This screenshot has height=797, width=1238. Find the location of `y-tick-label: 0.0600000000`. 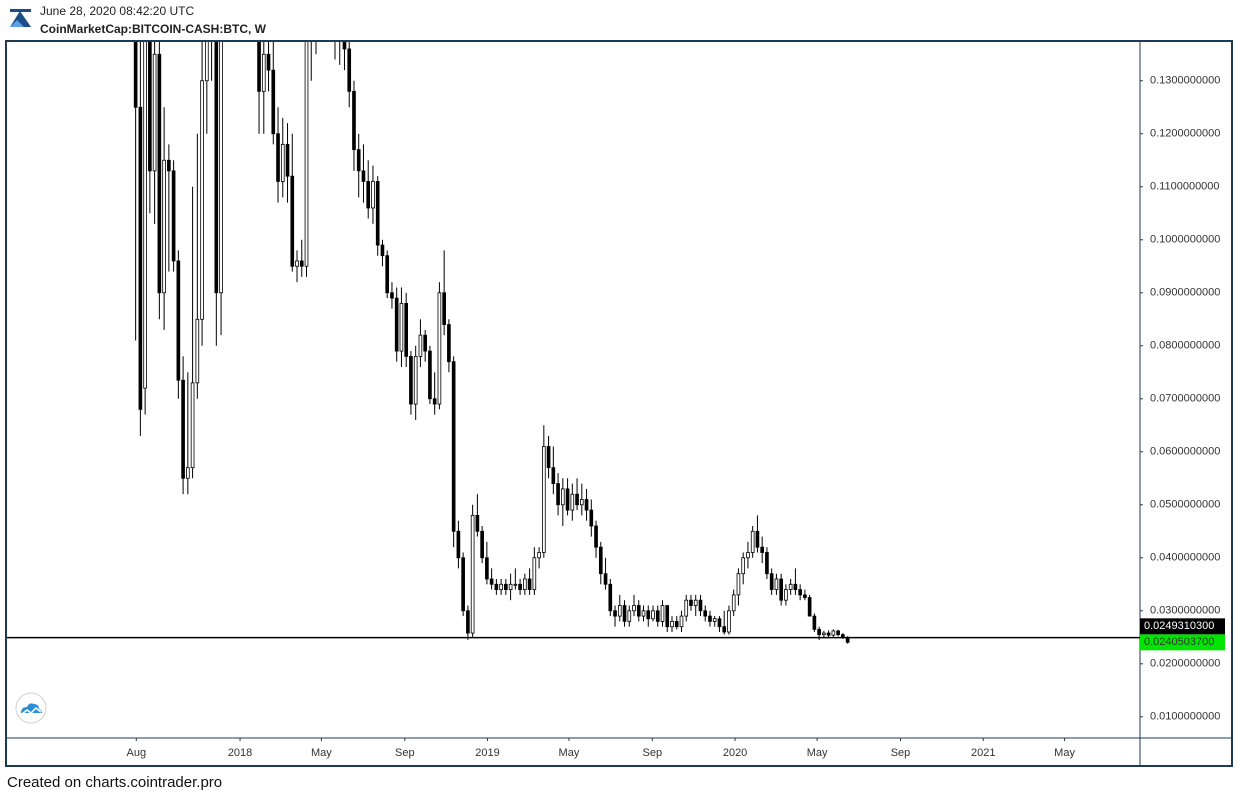

y-tick-label: 0.0600000000 is located at coordinates (1185, 452).